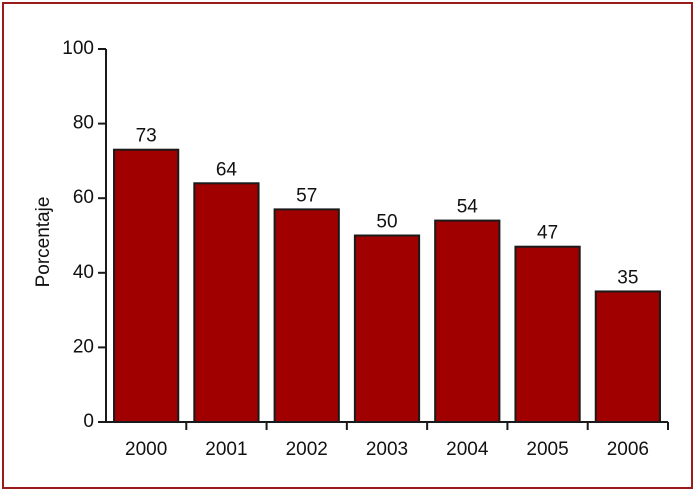  I want to click on x-tick-label-2001: 2001, so click(226, 449).